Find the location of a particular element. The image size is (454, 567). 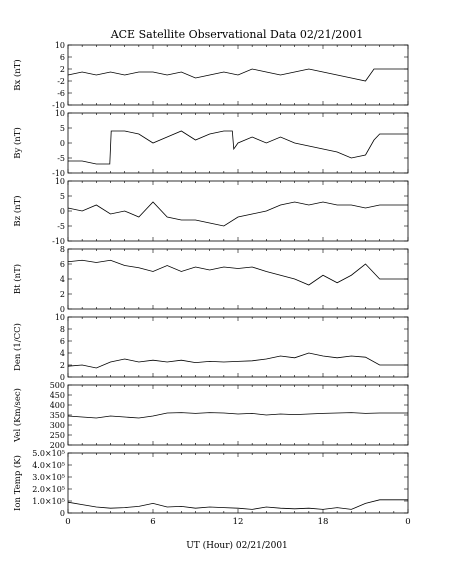

panel-4: 8 6 4 2 0 Bt (nT) is located at coordinates (210, 279).